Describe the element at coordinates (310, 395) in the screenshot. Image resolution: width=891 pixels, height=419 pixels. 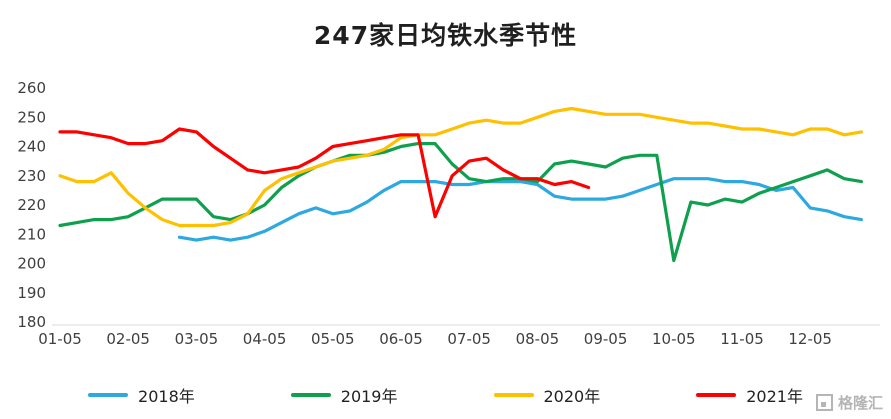
I see `legend-swatch-2019` at that location.